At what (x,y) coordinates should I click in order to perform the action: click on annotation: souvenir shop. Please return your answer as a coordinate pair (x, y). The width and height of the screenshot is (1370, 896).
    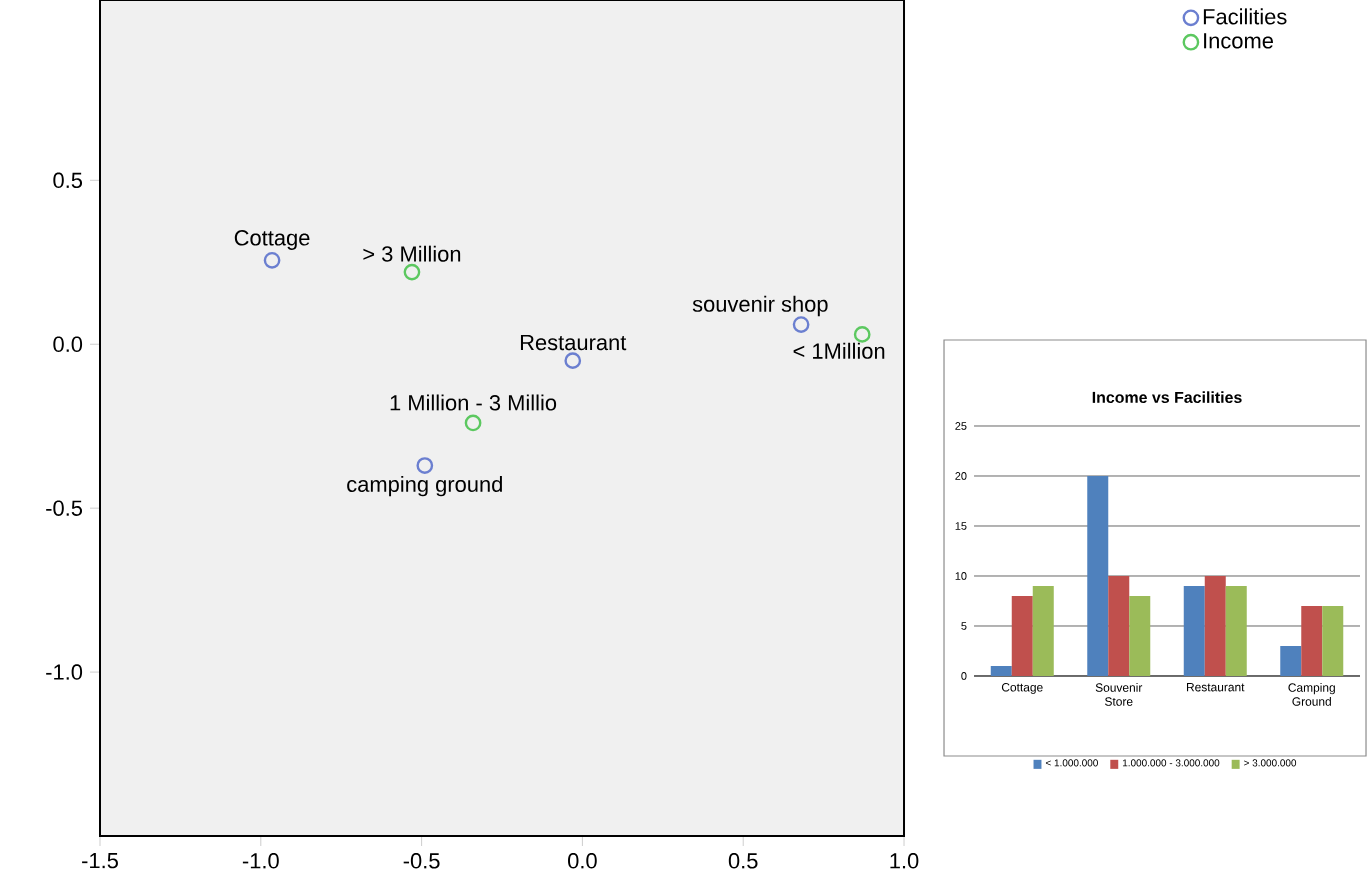
    Looking at the image, I should click on (760, 306).